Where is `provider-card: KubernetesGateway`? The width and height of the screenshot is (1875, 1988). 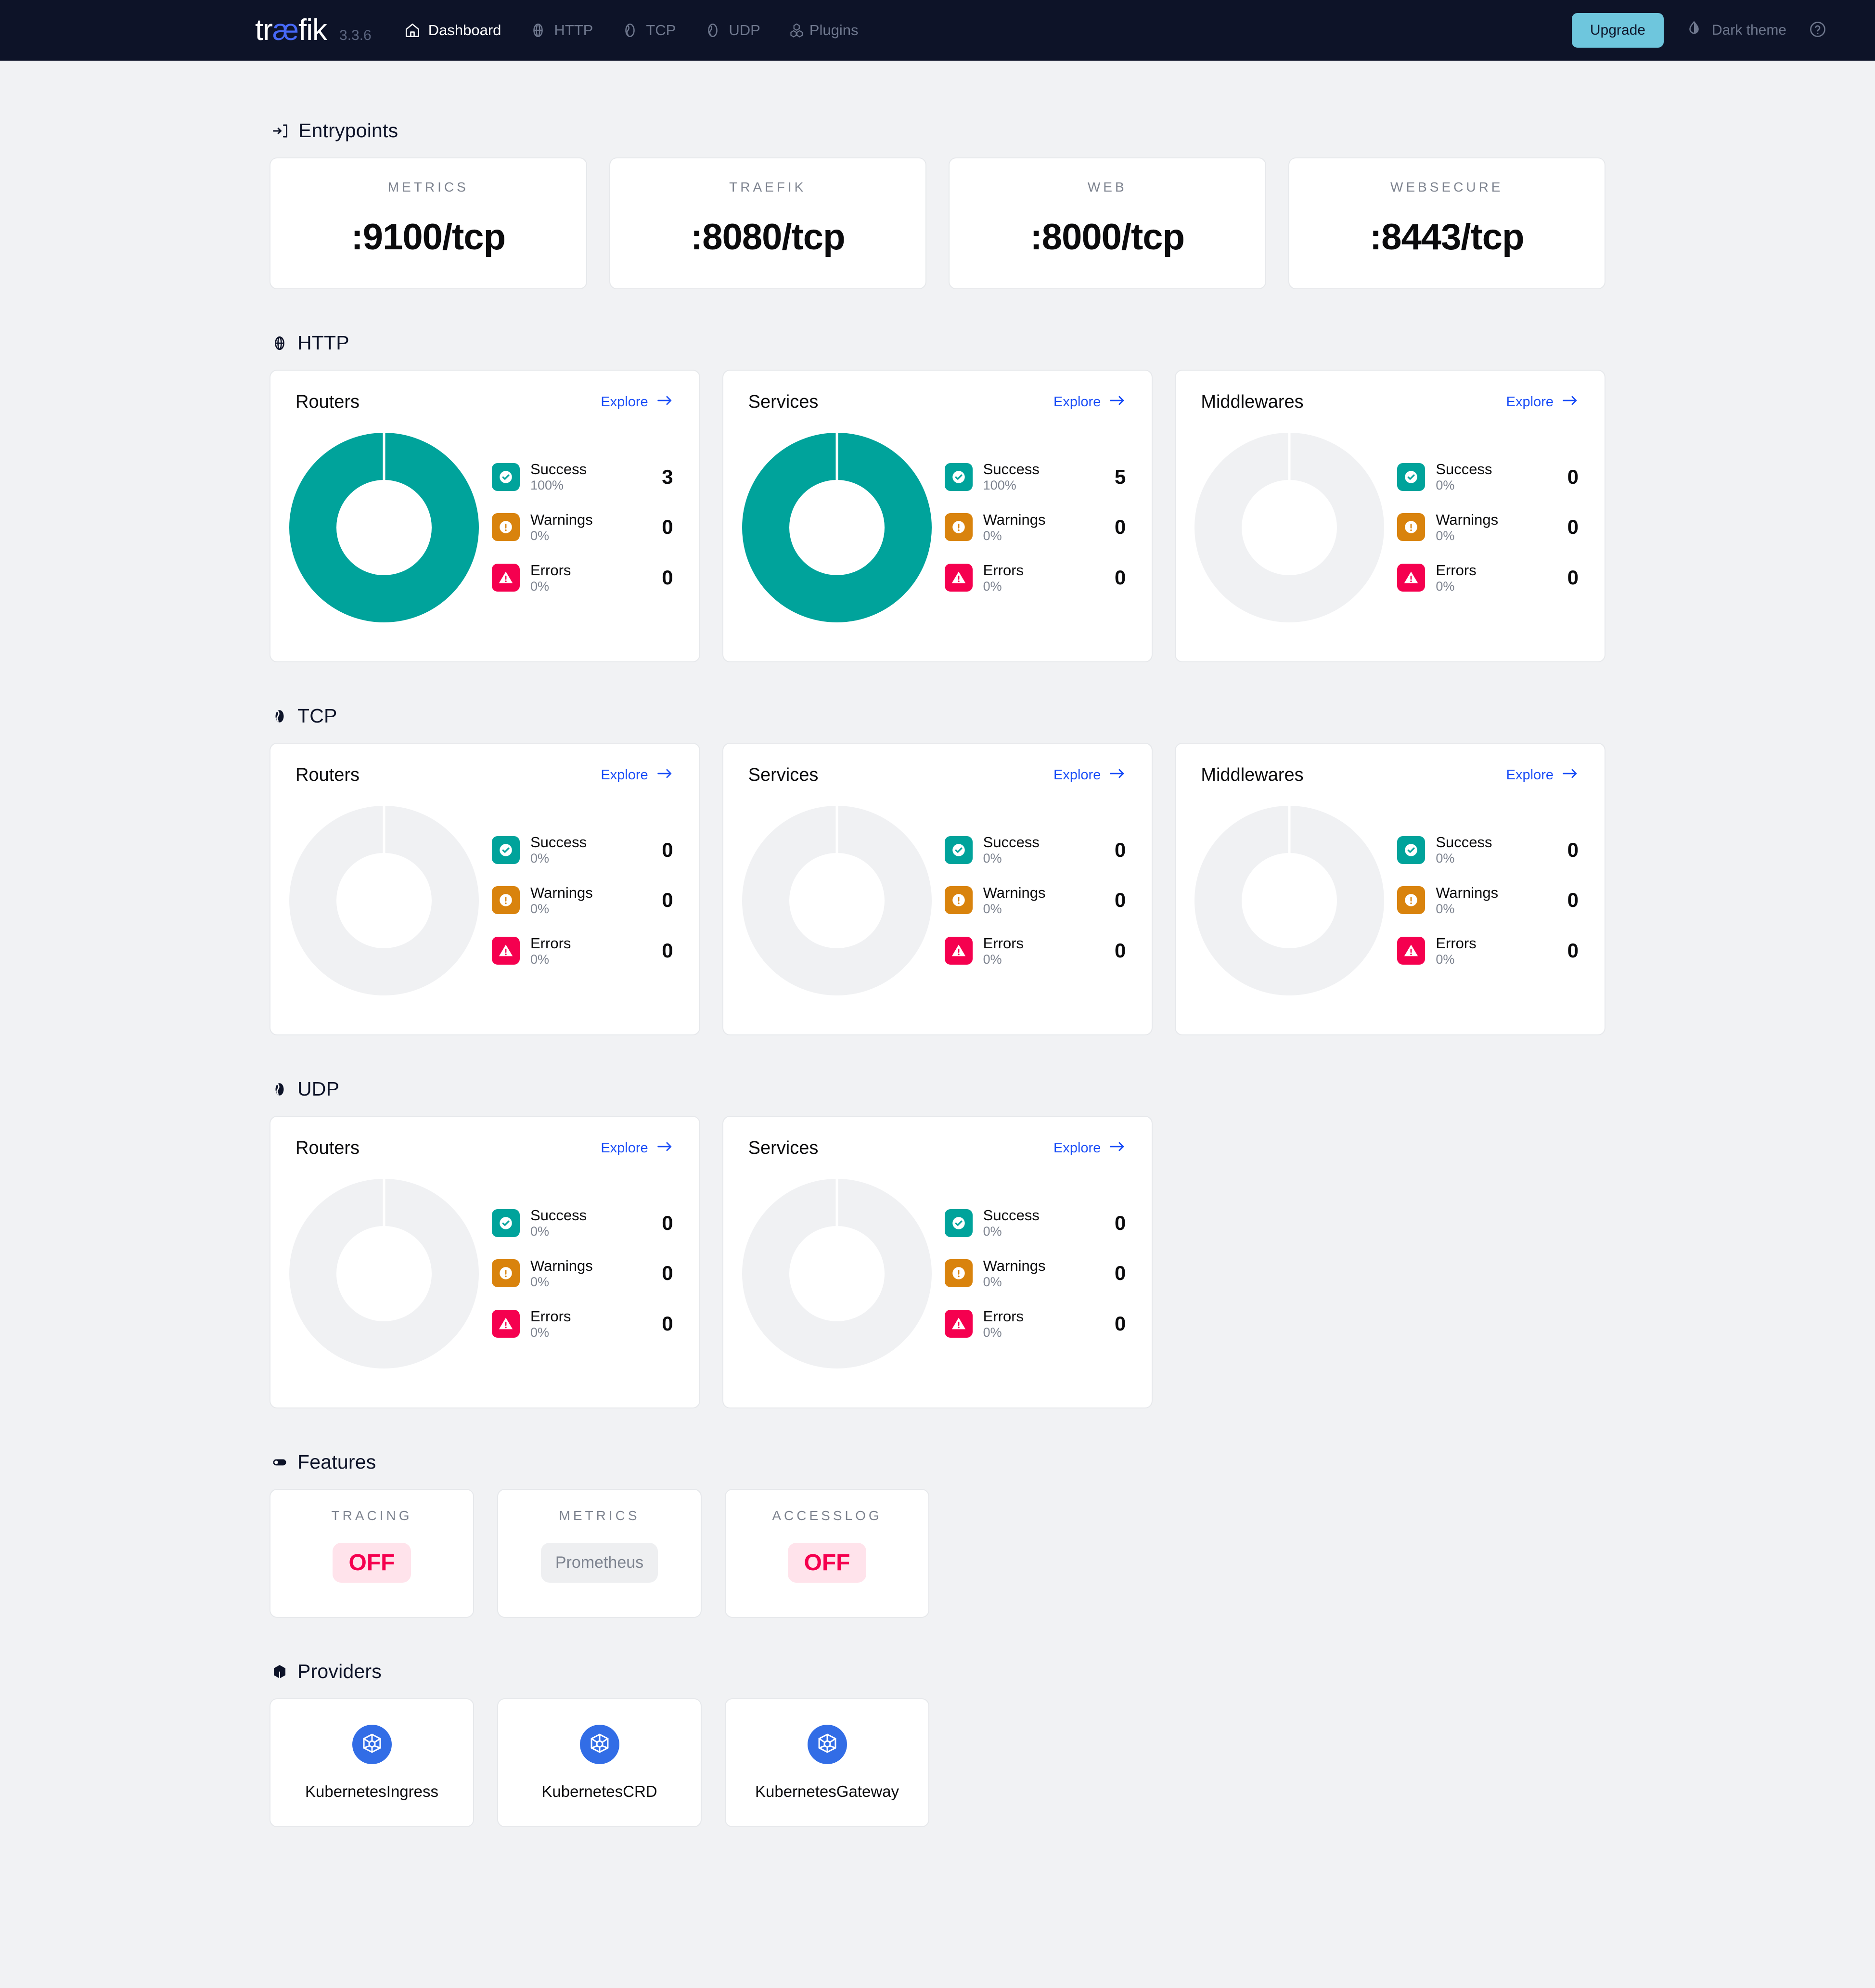 provider-card: KubernetesGateway is located at coordinates (827, 1762).